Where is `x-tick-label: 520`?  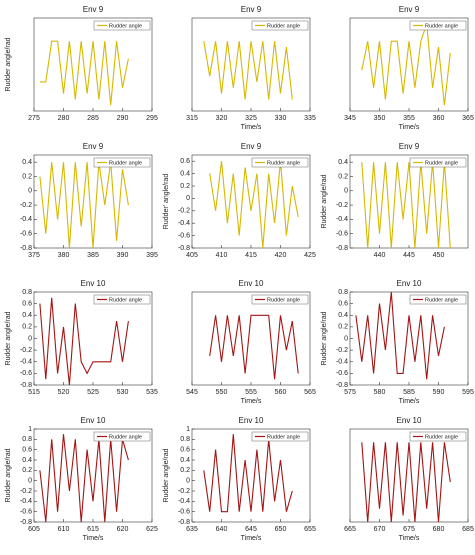 x-tick-label: 520 is located at coordinates (64, 392).